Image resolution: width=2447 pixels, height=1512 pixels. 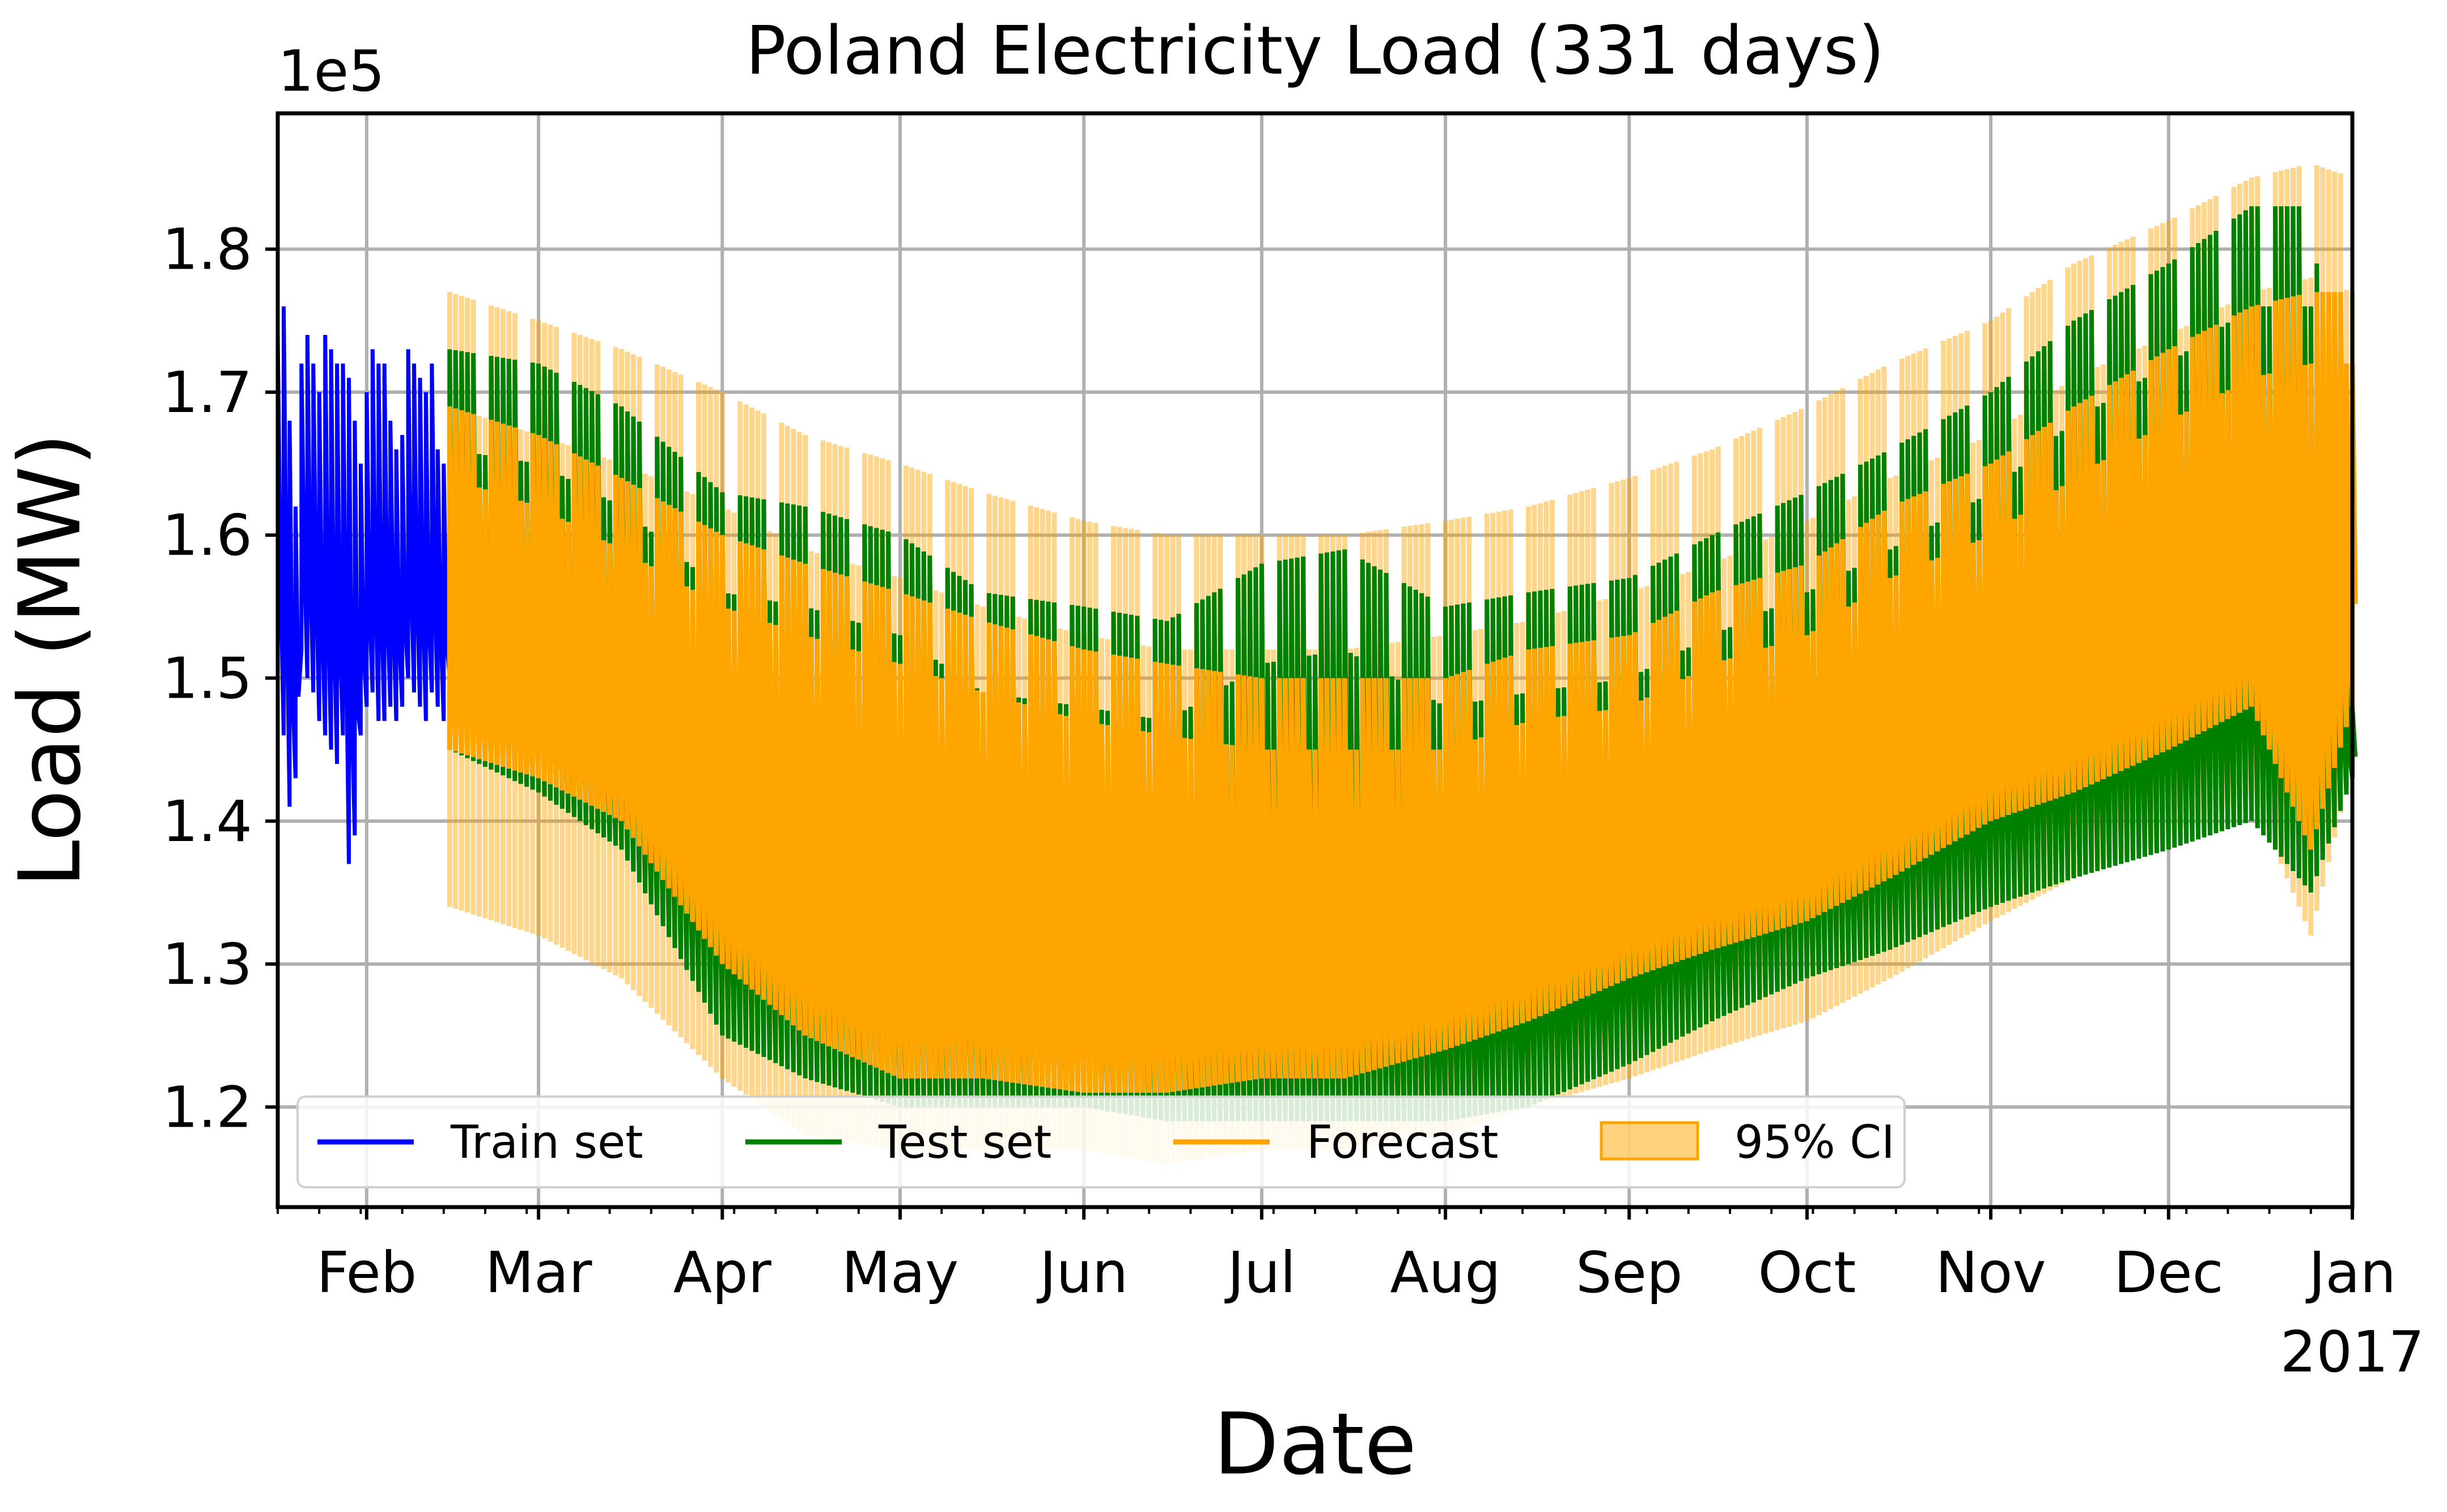 I want to click on x-tick-label: Apr, so click(x=722, y=1273).